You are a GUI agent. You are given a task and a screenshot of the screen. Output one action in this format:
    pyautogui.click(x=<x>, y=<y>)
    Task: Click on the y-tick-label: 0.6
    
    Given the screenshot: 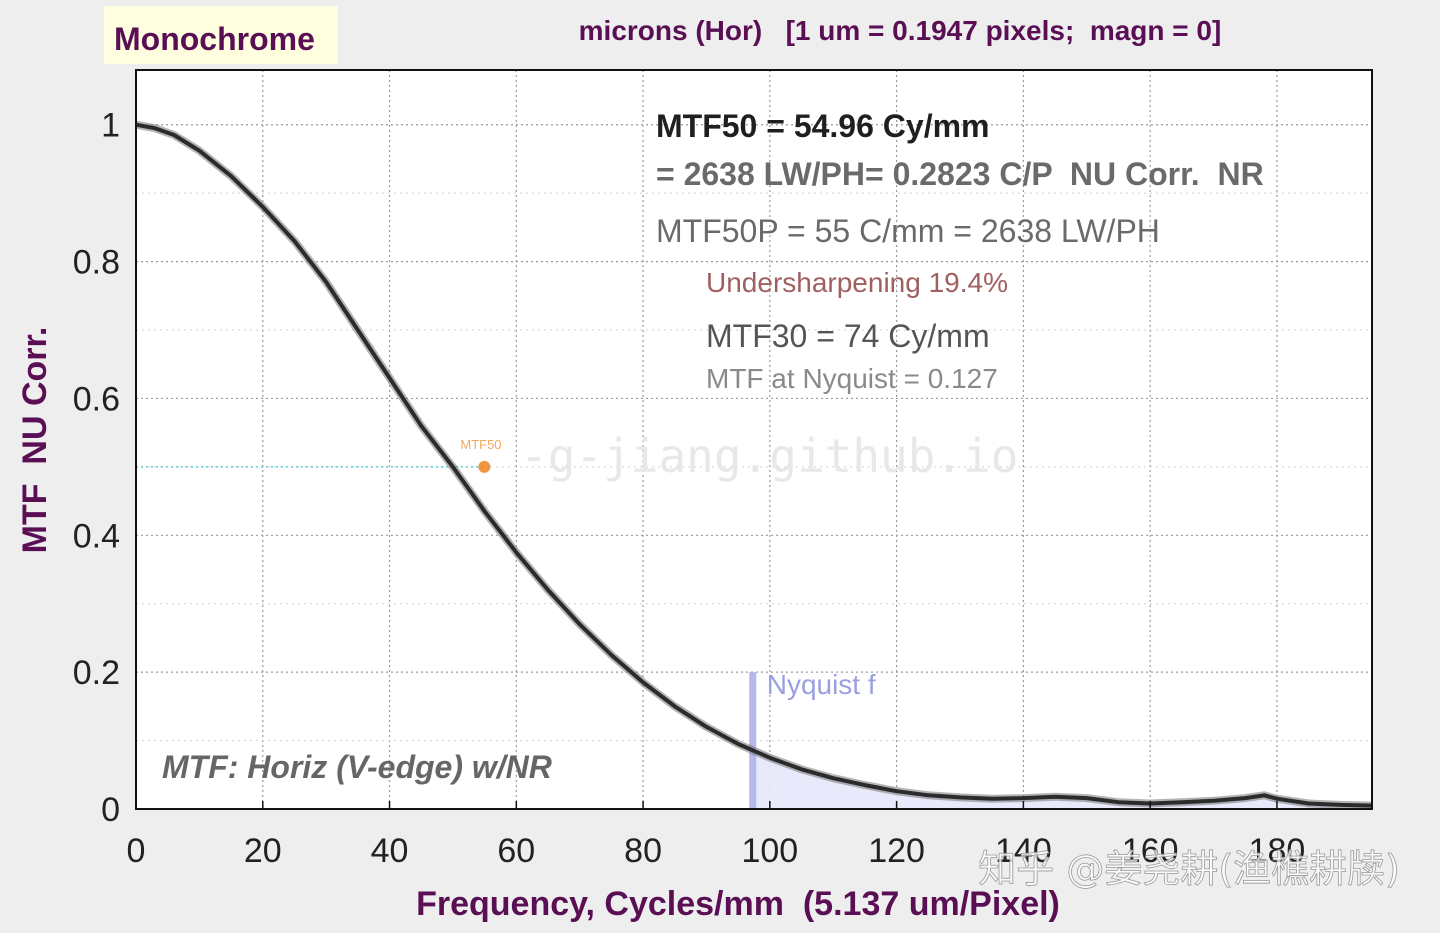 What is the action you would take?
    pyautogui.click(x=96, y=399)
    